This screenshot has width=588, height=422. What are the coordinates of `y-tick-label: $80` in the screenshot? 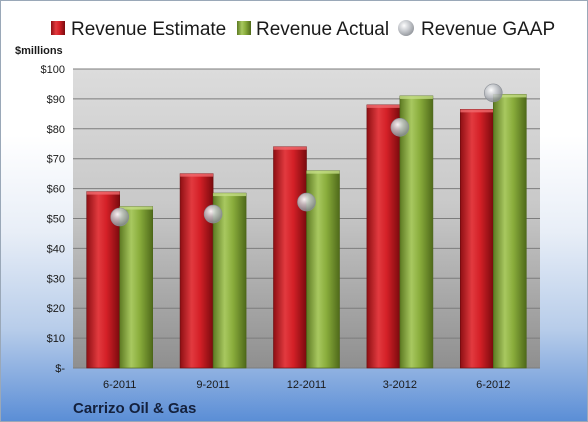 It's located at (56, 130).